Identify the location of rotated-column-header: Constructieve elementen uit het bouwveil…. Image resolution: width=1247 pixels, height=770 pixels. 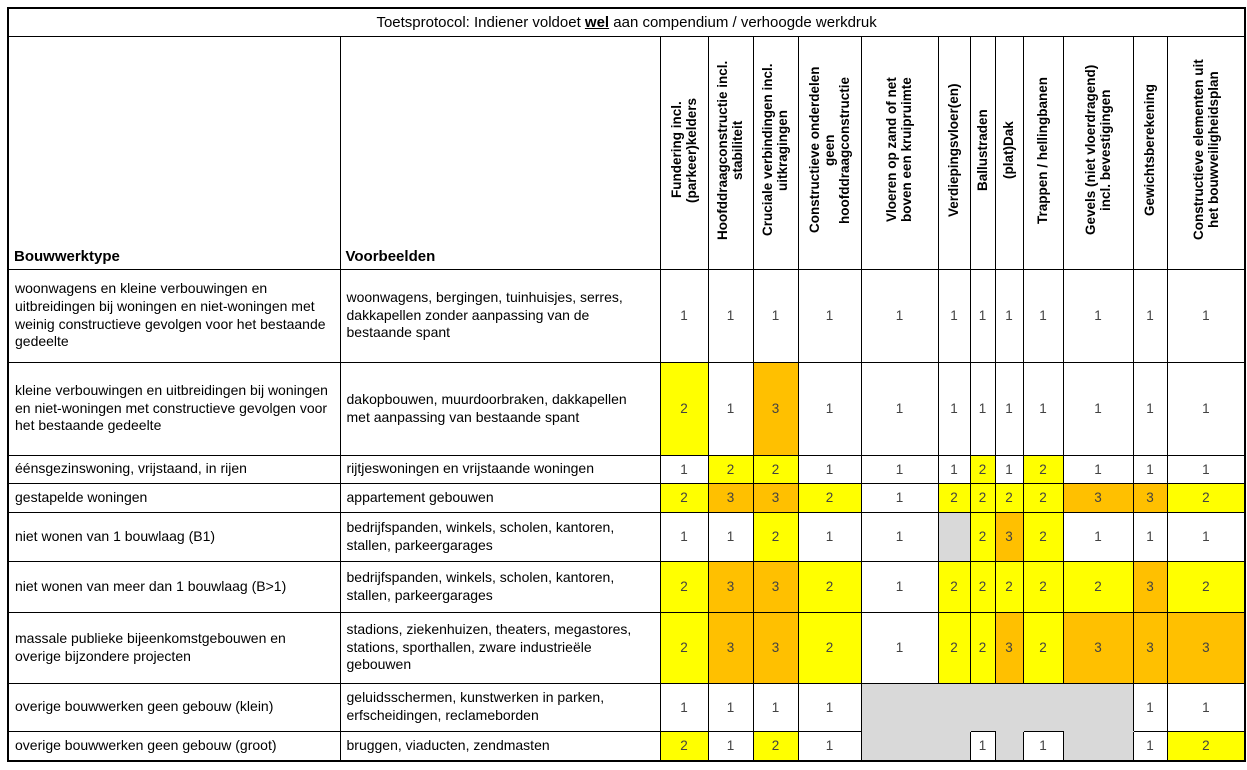
(1206, 152).